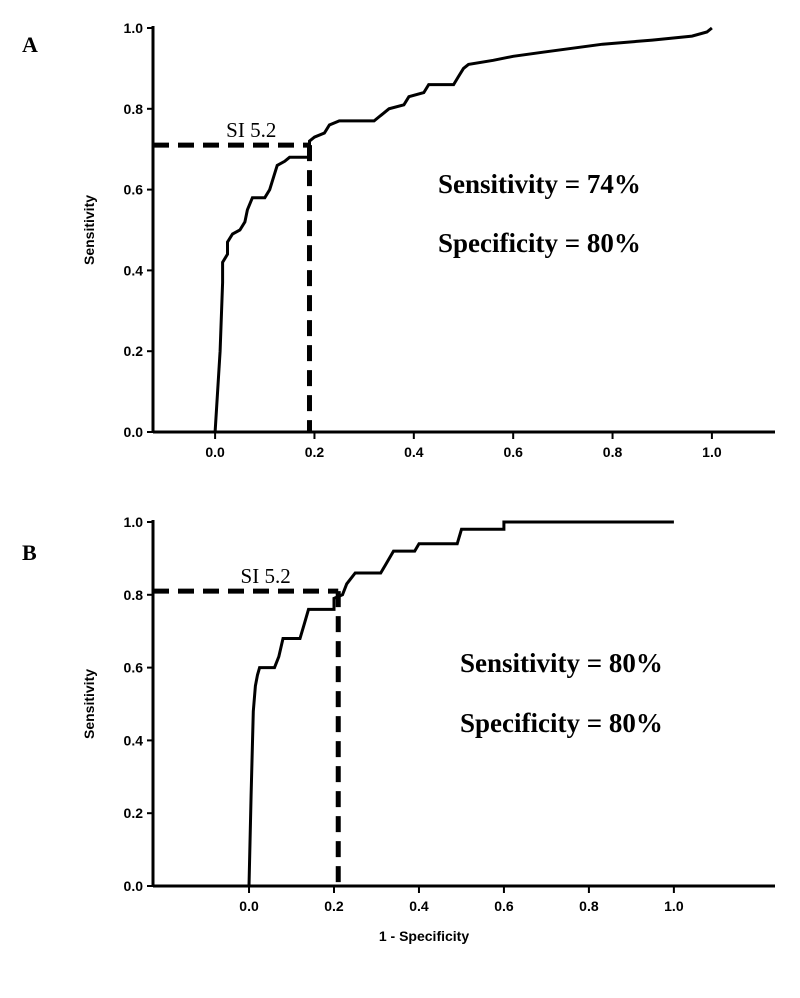 This screenshot has height=998, width=800. I want to click on panel-label: A, so click(30, 44).